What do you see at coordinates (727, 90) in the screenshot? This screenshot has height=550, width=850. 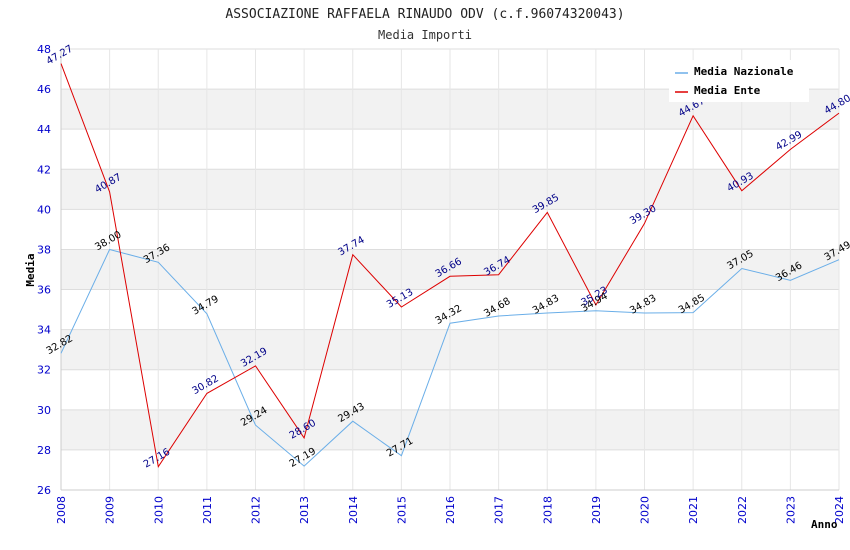 I see `legend-label-media-ente: Media Ente` at bounding box center [727, 90].